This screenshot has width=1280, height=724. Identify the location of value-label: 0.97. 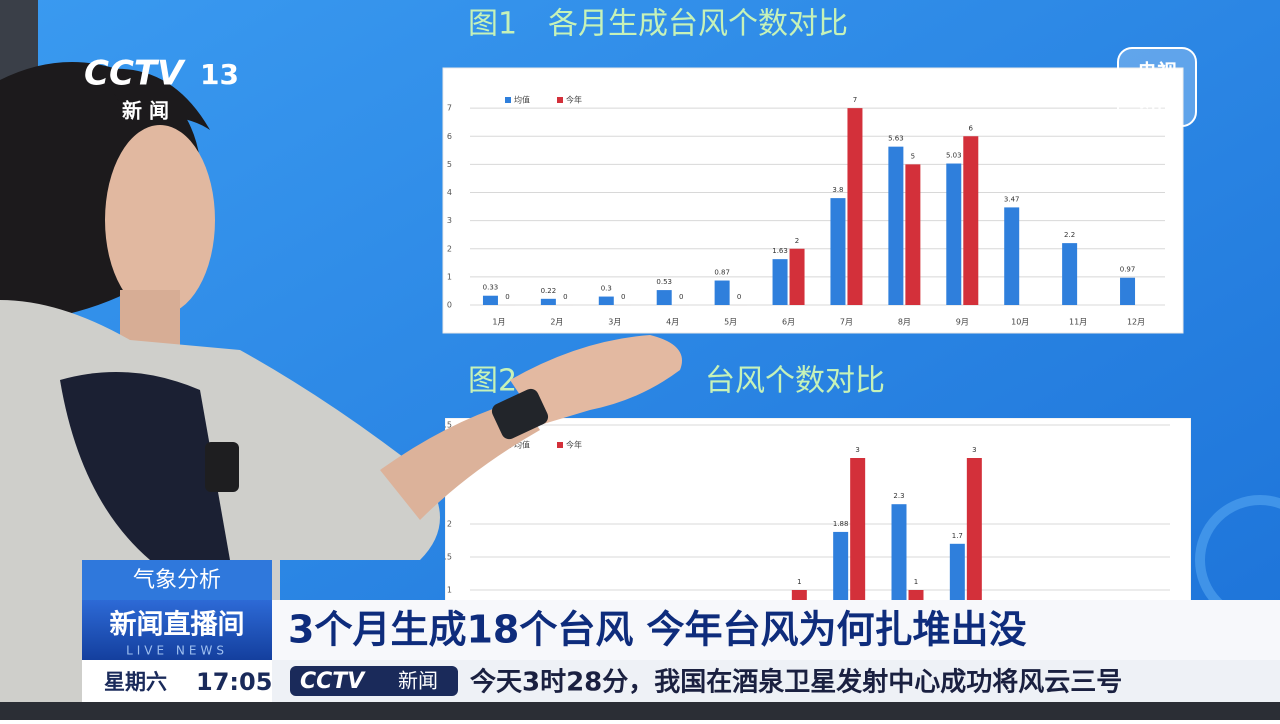
(1128, 270).